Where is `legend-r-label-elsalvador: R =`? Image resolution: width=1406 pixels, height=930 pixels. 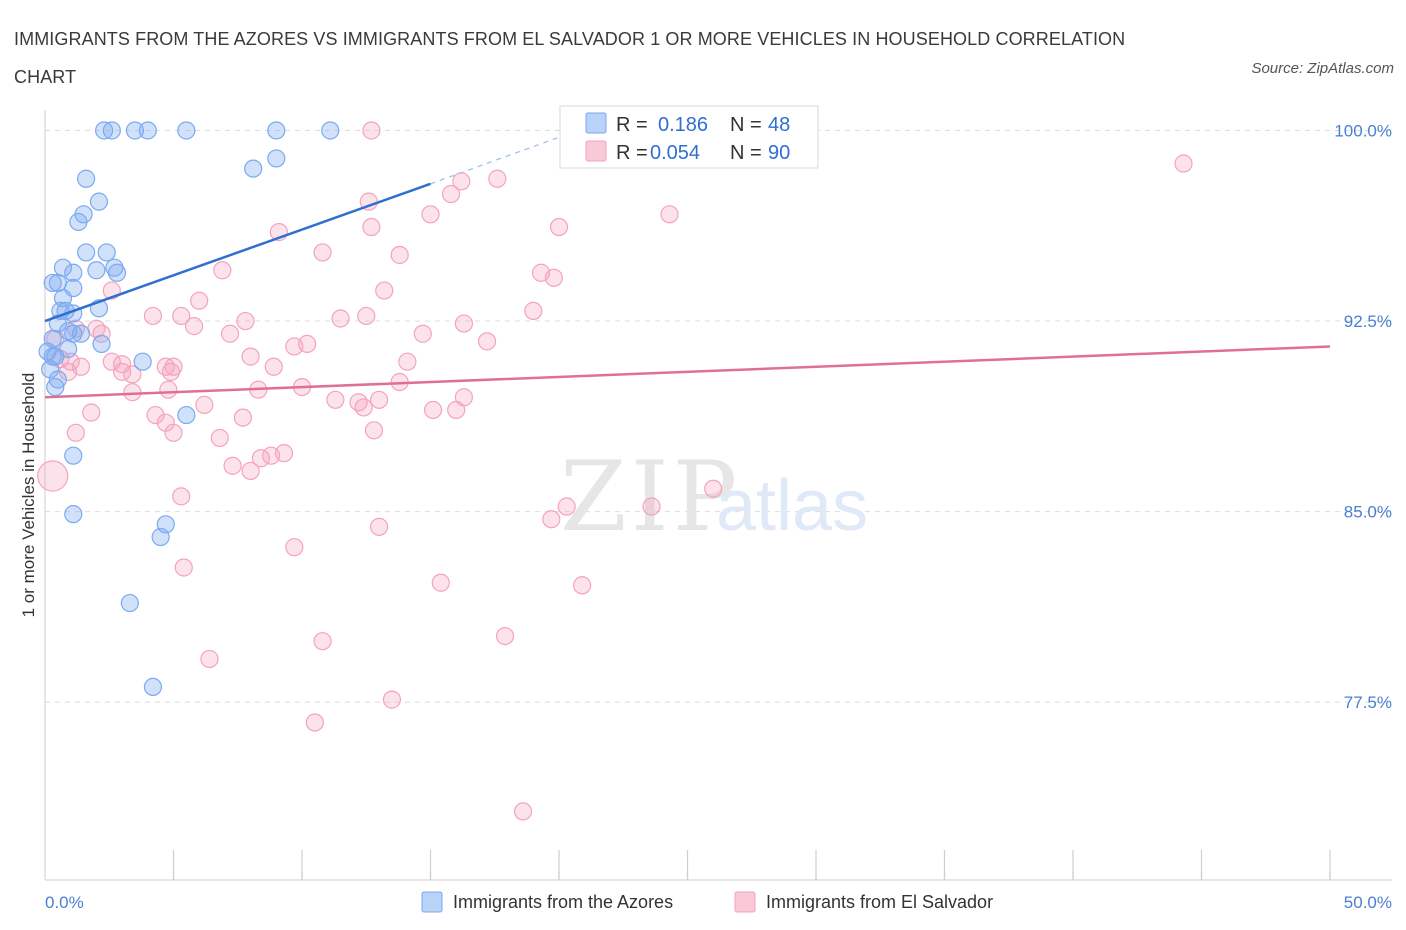
legend-r-label-elsalvador: R = is located at coordinates (632, 153).